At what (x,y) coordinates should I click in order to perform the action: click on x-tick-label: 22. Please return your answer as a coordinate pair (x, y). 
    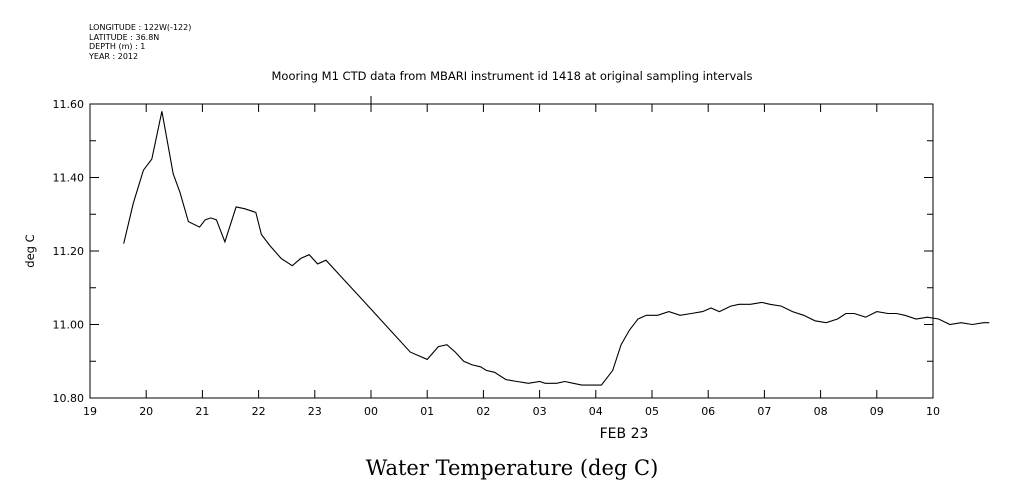
    Looking at the image, I should click on (259, 411).